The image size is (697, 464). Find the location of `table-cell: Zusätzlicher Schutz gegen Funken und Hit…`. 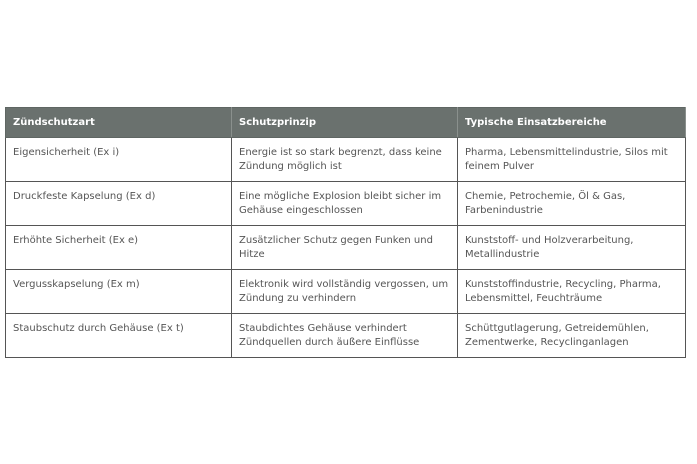

table-cell: Zusätzlicher Schutz gegen Funken und Hit… is located at coordinates (344, 247).